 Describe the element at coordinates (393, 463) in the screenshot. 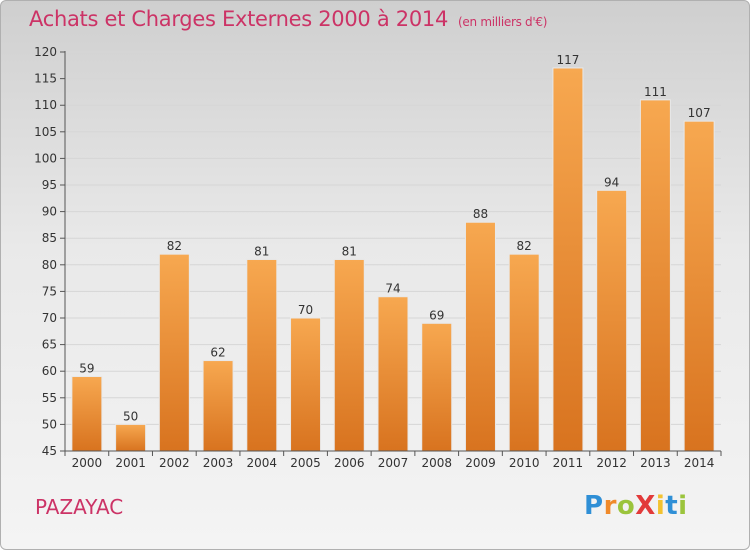

I see `x-tick-label-2007: 2007` at that location.